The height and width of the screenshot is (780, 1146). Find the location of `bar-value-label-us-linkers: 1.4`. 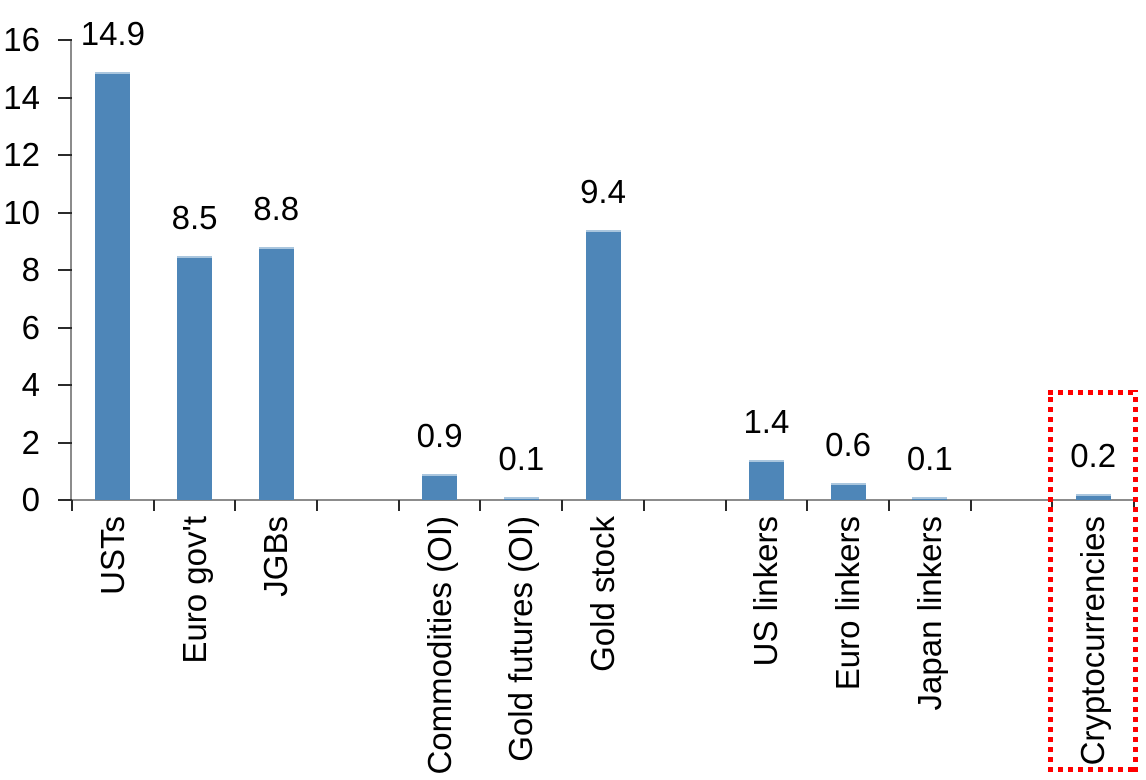

bar-value-label-us-linkers: 1.4 is located at coordinates (766, 421).